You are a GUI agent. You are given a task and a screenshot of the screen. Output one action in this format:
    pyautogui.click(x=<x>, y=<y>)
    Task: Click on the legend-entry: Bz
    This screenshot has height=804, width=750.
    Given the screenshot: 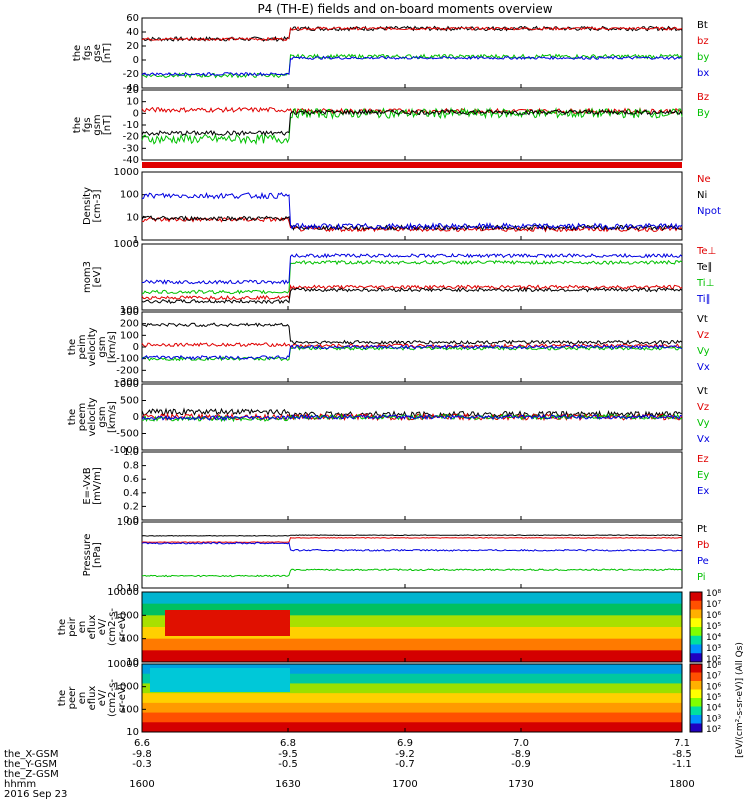 What is the action you would take?
    pyautogui.click(x=703, y=97)
    